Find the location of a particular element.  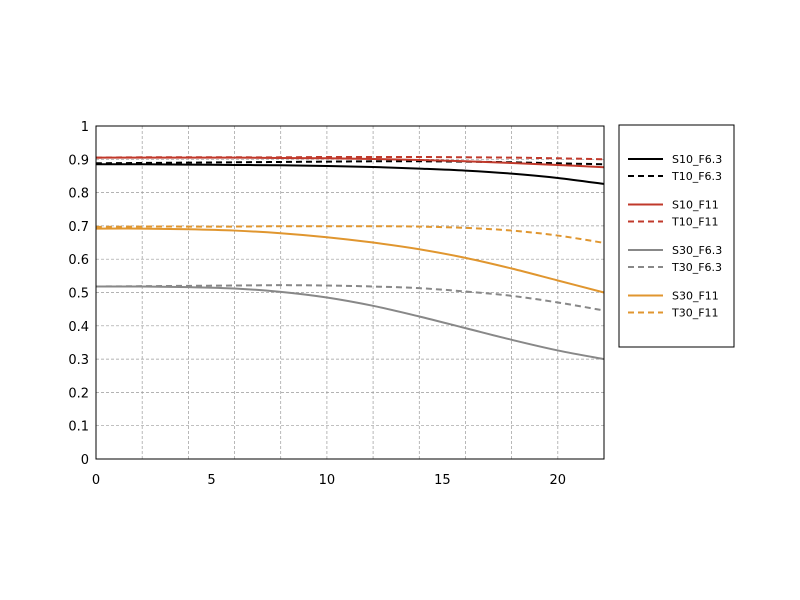

x-tick-label: 10 is located at coordinates (327, 480).